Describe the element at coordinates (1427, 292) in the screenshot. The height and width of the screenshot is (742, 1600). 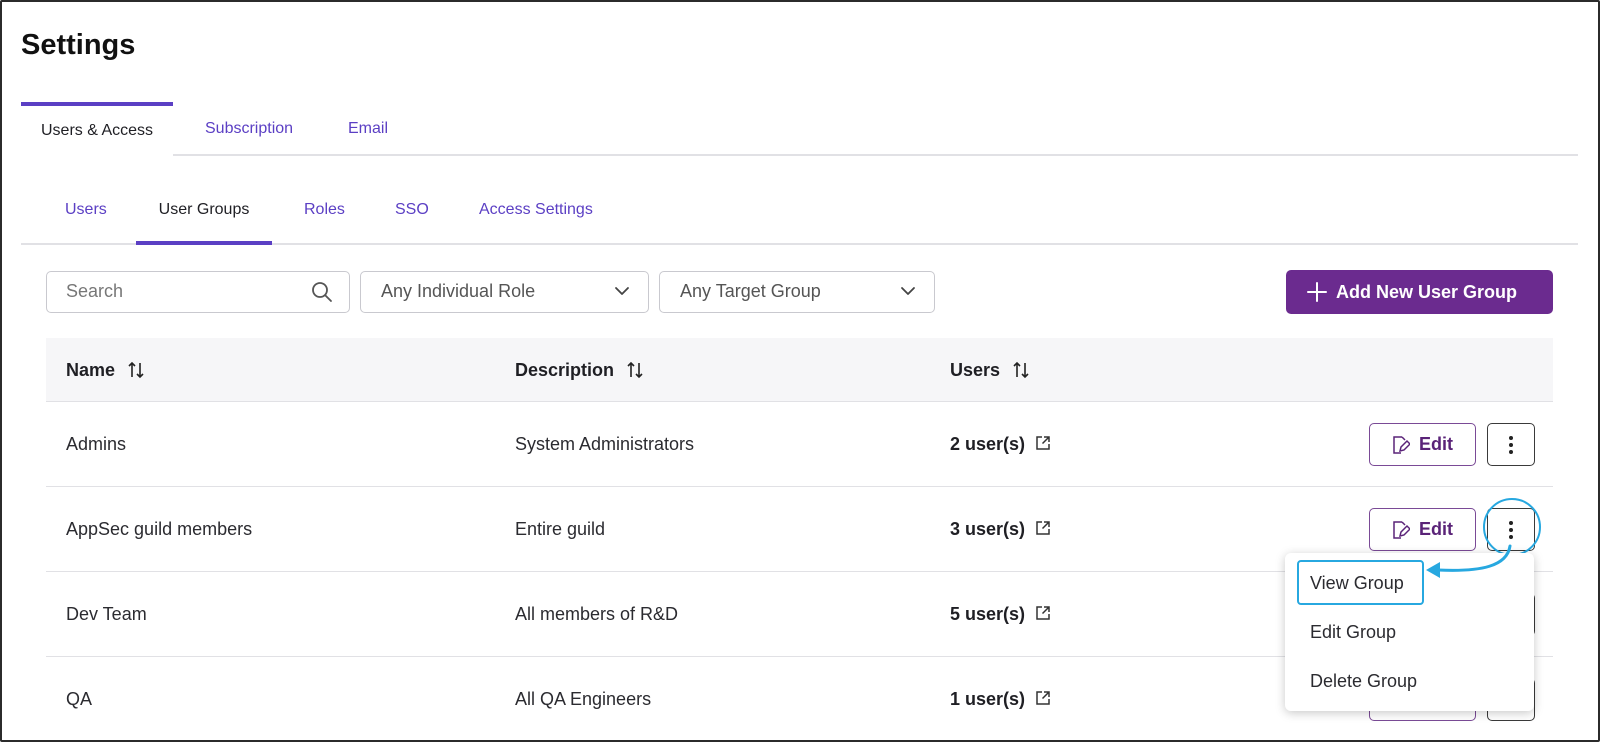
I see `add-new-user-group-label: Add New User Group` at that location.